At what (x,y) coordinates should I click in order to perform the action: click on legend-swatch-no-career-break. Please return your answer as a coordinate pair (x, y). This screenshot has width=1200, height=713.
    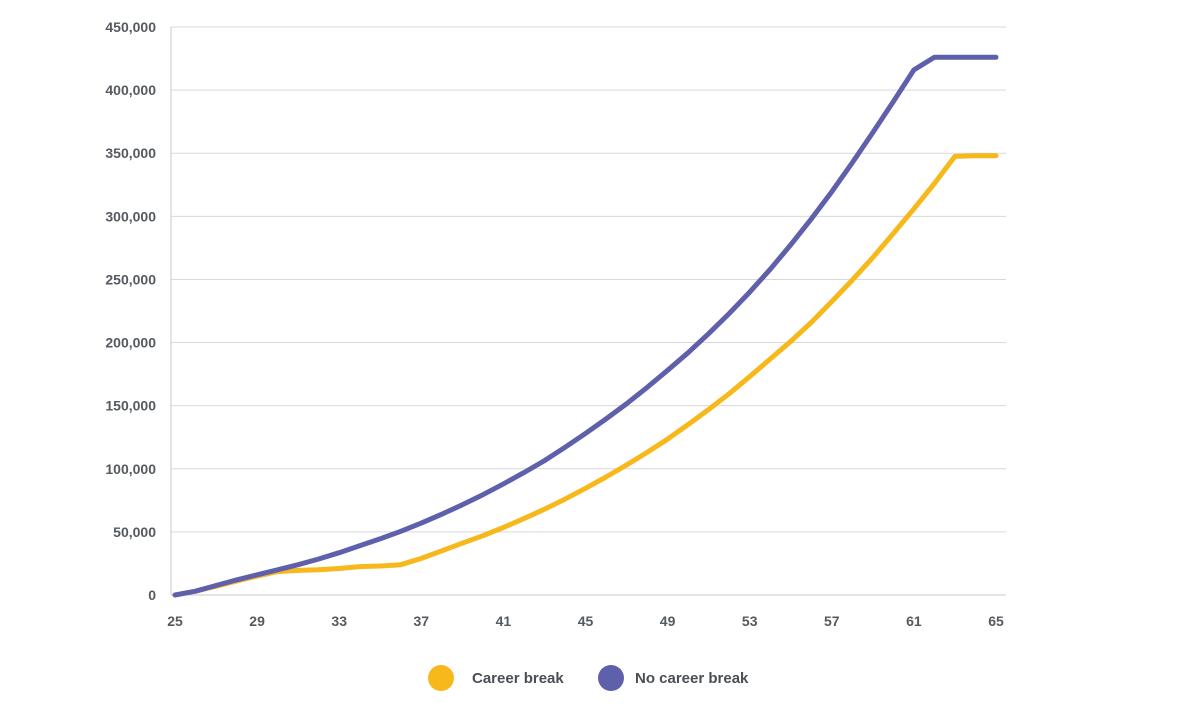
    Looking at the image, I should click on (611, 678).